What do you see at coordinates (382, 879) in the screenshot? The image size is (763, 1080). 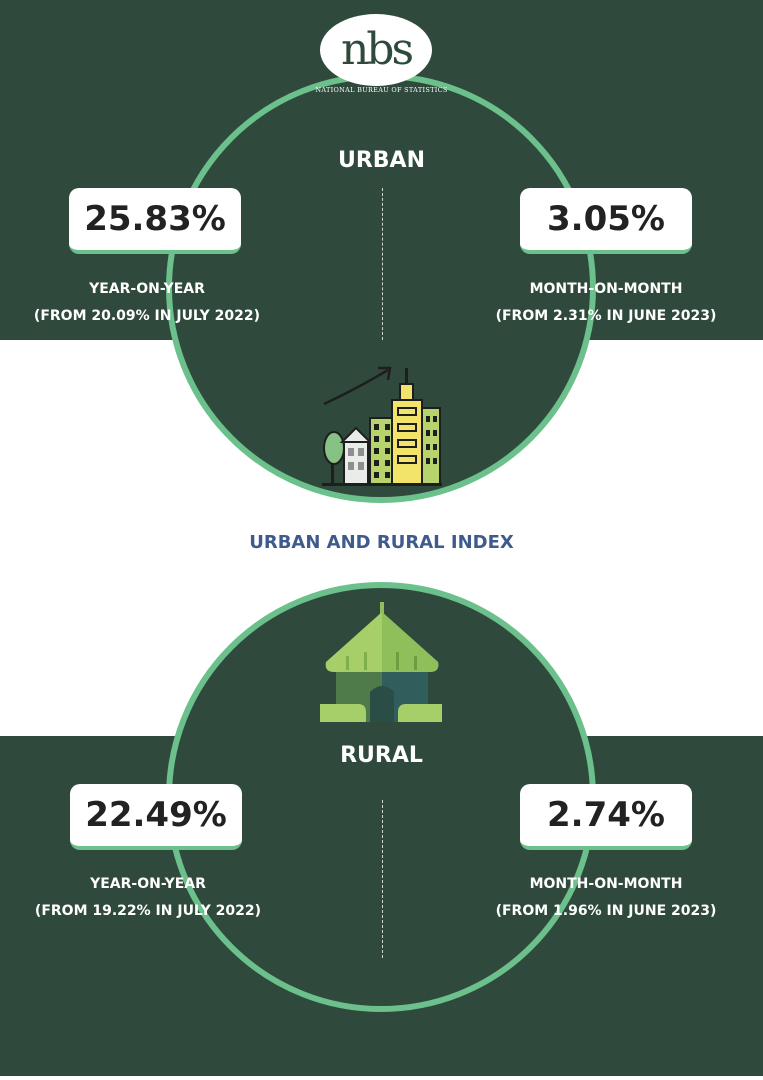 I see `rural-divider` at bounding box center [382, 879].